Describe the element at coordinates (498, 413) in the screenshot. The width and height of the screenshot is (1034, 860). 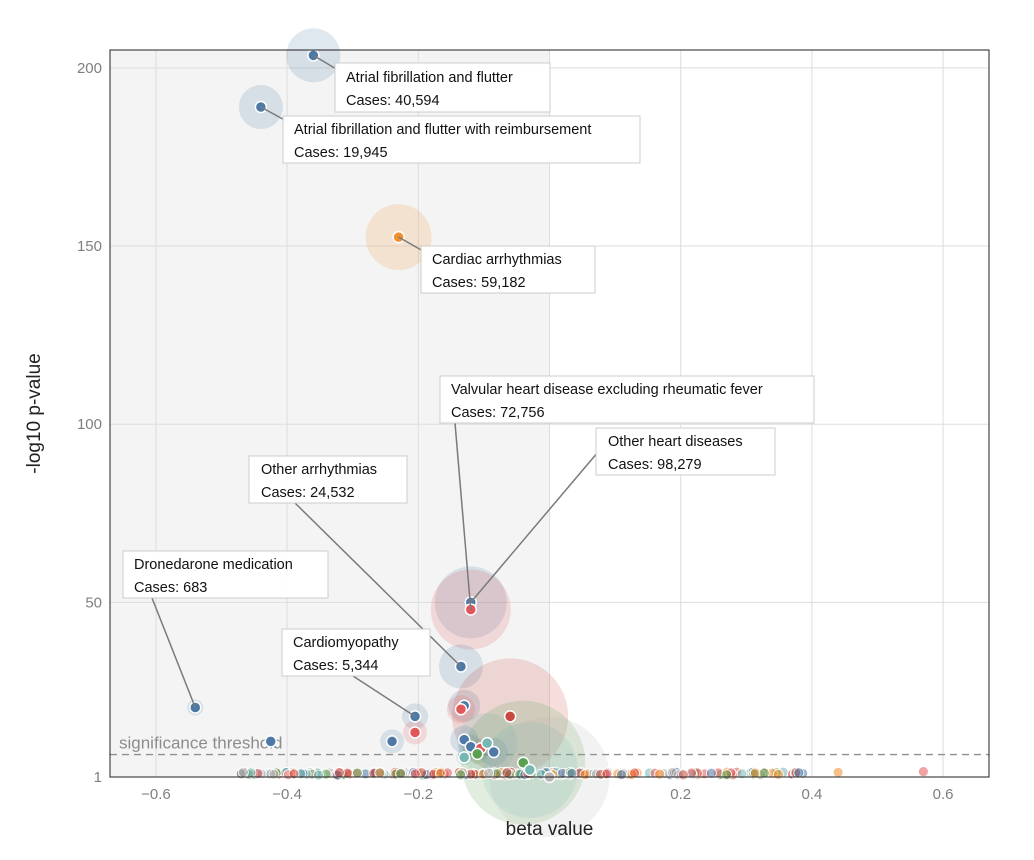
I see `annotation-cases: Cases: 72,756` at that location.